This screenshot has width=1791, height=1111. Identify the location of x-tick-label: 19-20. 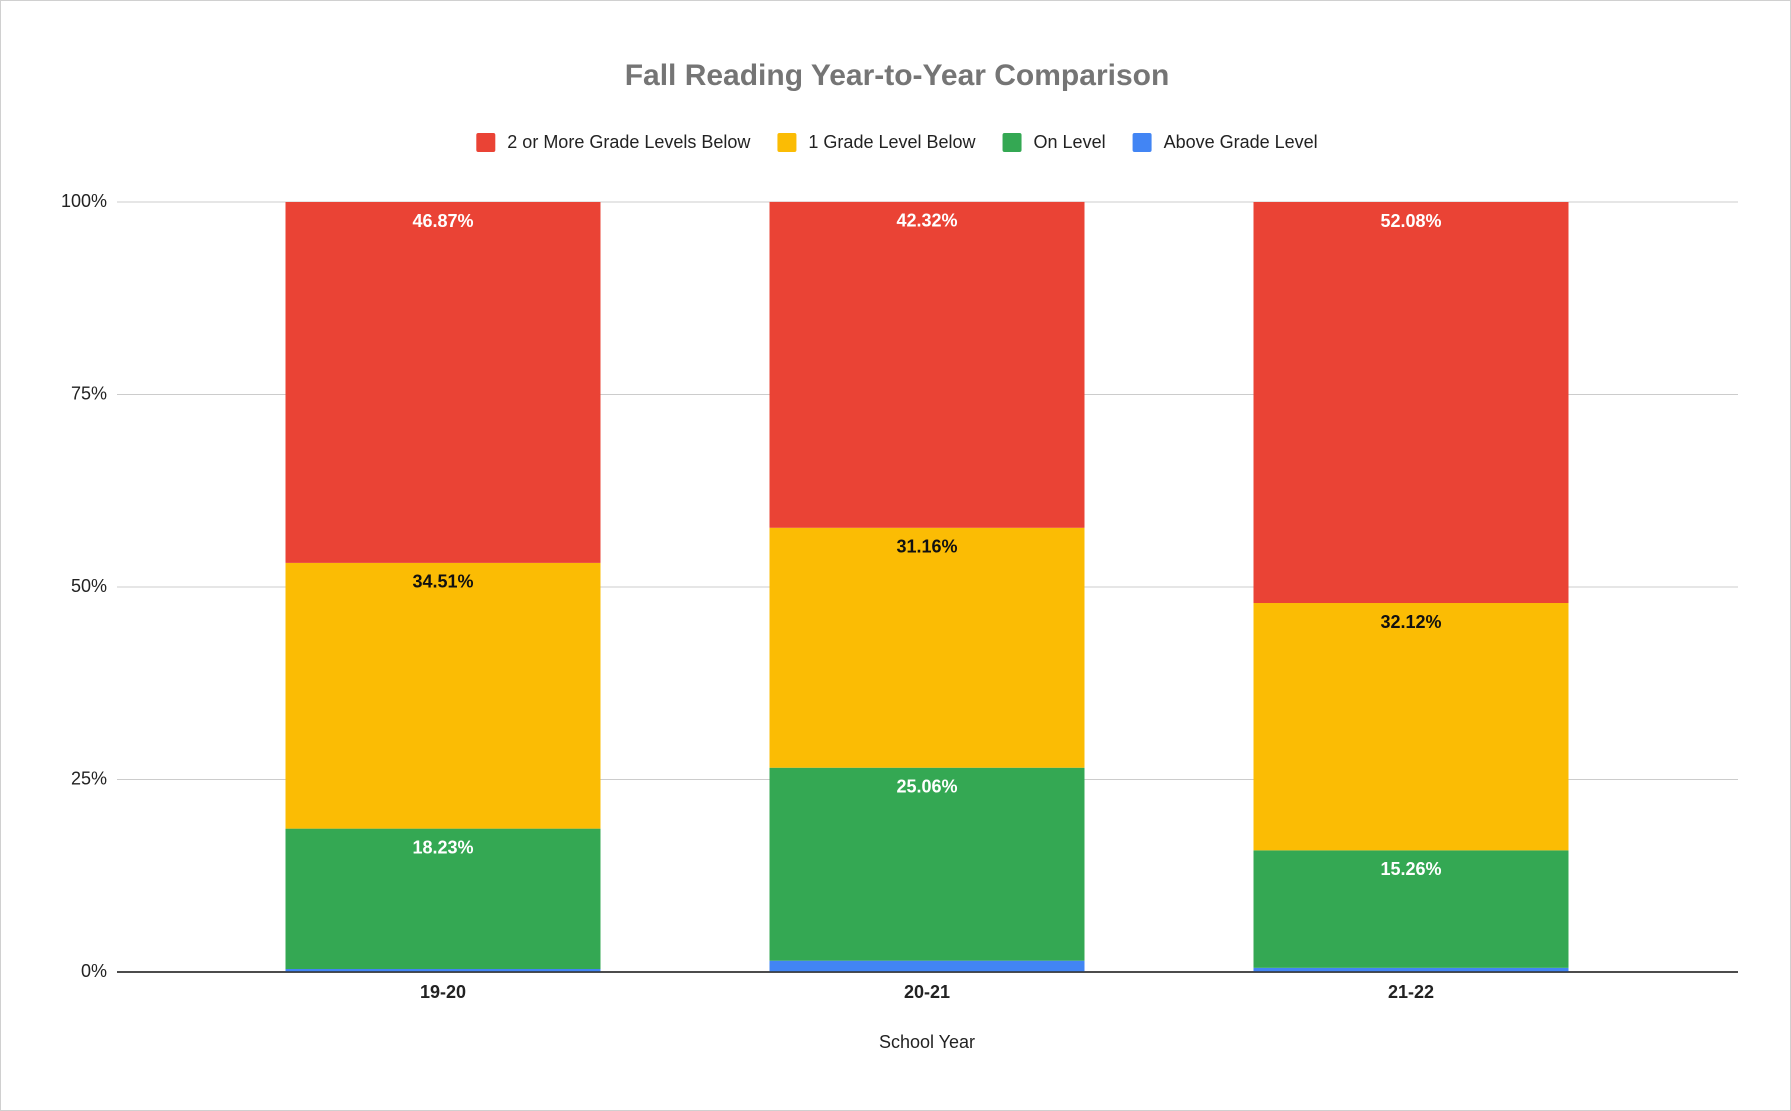
(443, 992).